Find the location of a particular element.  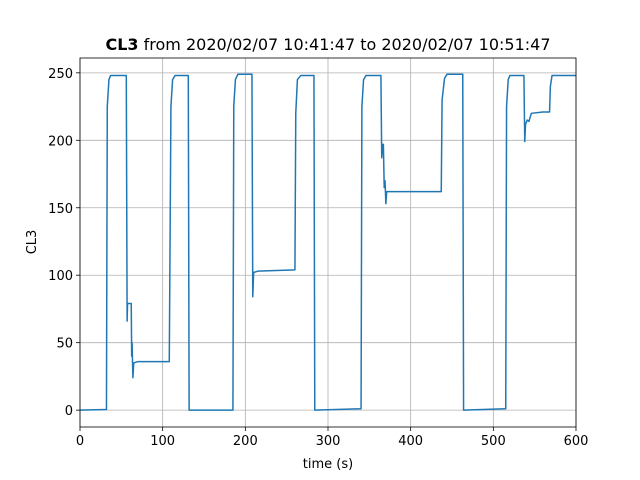

x-tick-label: 400 is located at coordinates (410, 441).